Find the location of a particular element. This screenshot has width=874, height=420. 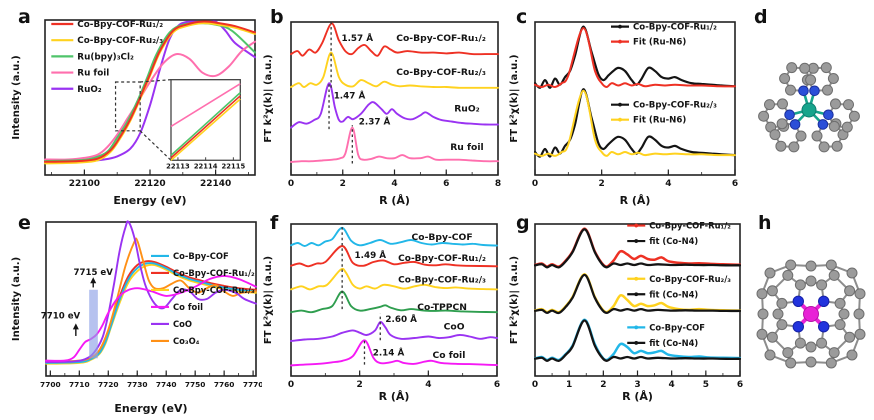

panel-g-xtick: 4 is located at coordinates (672, 385).